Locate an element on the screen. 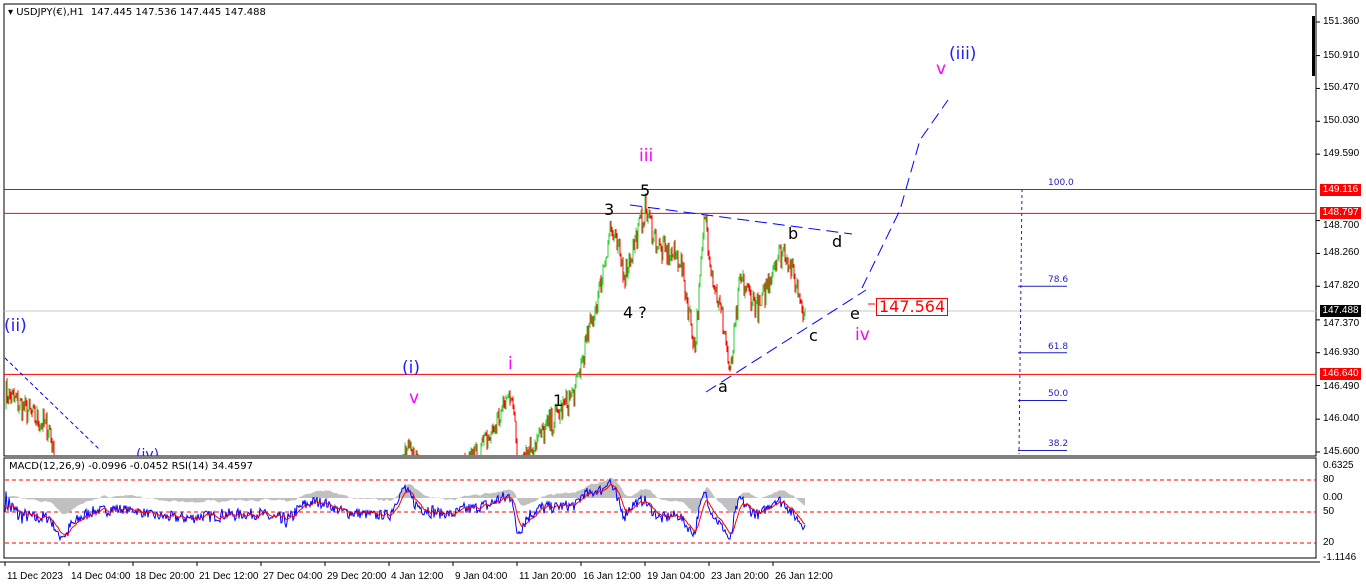 This screenshot has width=1366, height=588. time-tick-label: 23 Jan 20:00 is located at coordinates (740, 576).